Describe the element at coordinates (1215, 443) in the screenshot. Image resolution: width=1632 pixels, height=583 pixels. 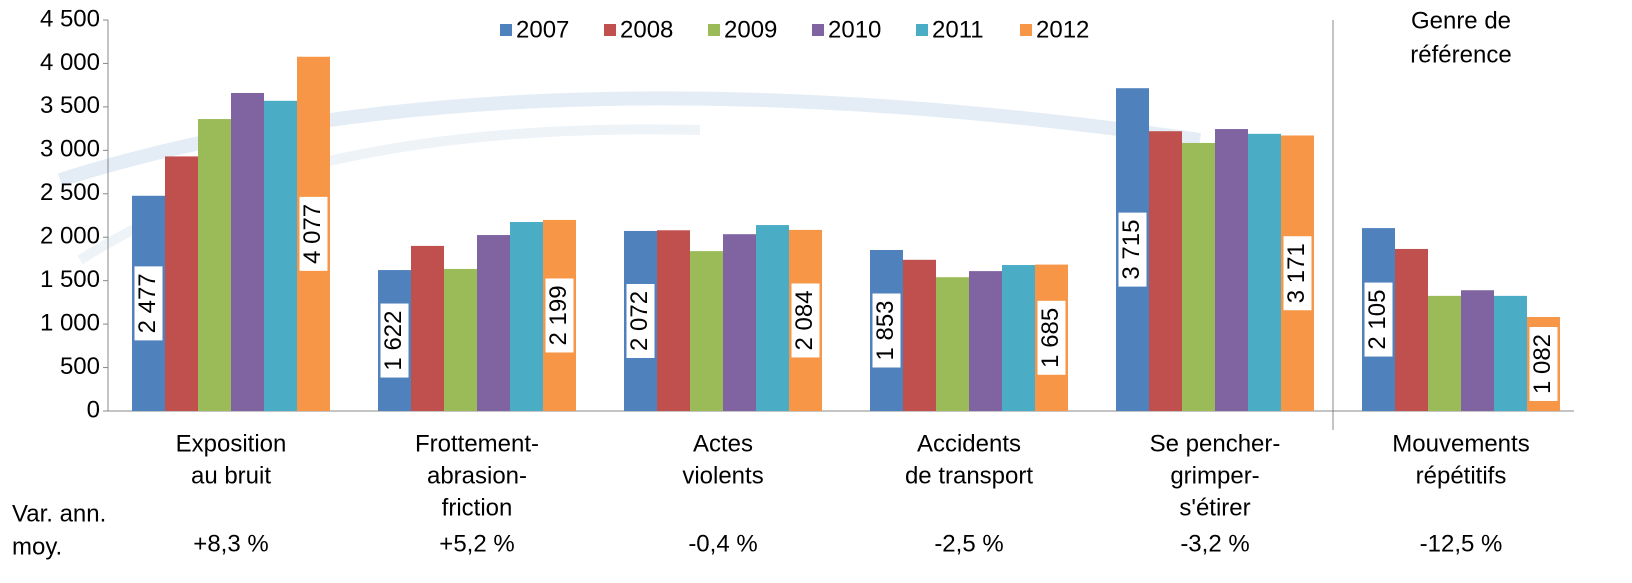
I see `x-tick-label: Se pencher-` at that location.